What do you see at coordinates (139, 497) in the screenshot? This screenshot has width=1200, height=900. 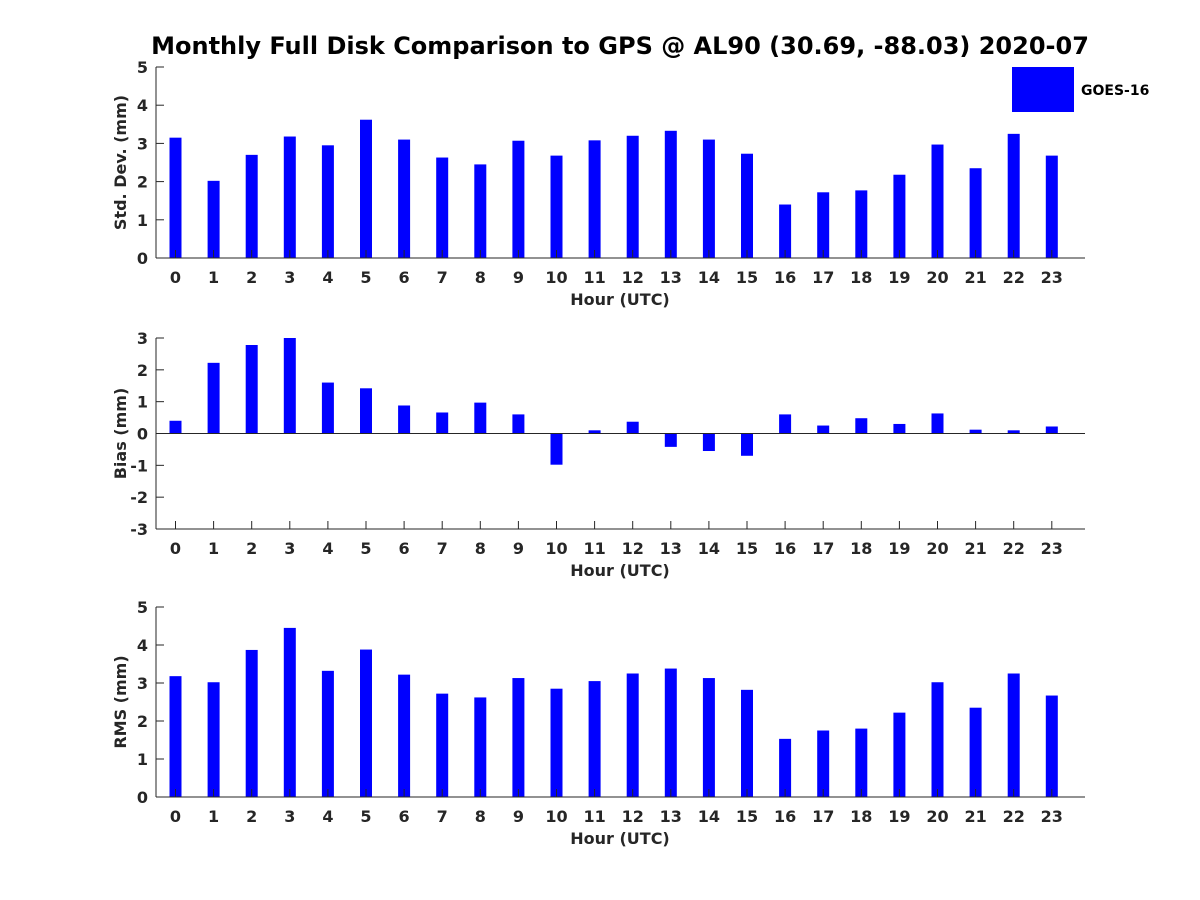 I see `y-tick-label: -2` at bounding box center [139, 497].